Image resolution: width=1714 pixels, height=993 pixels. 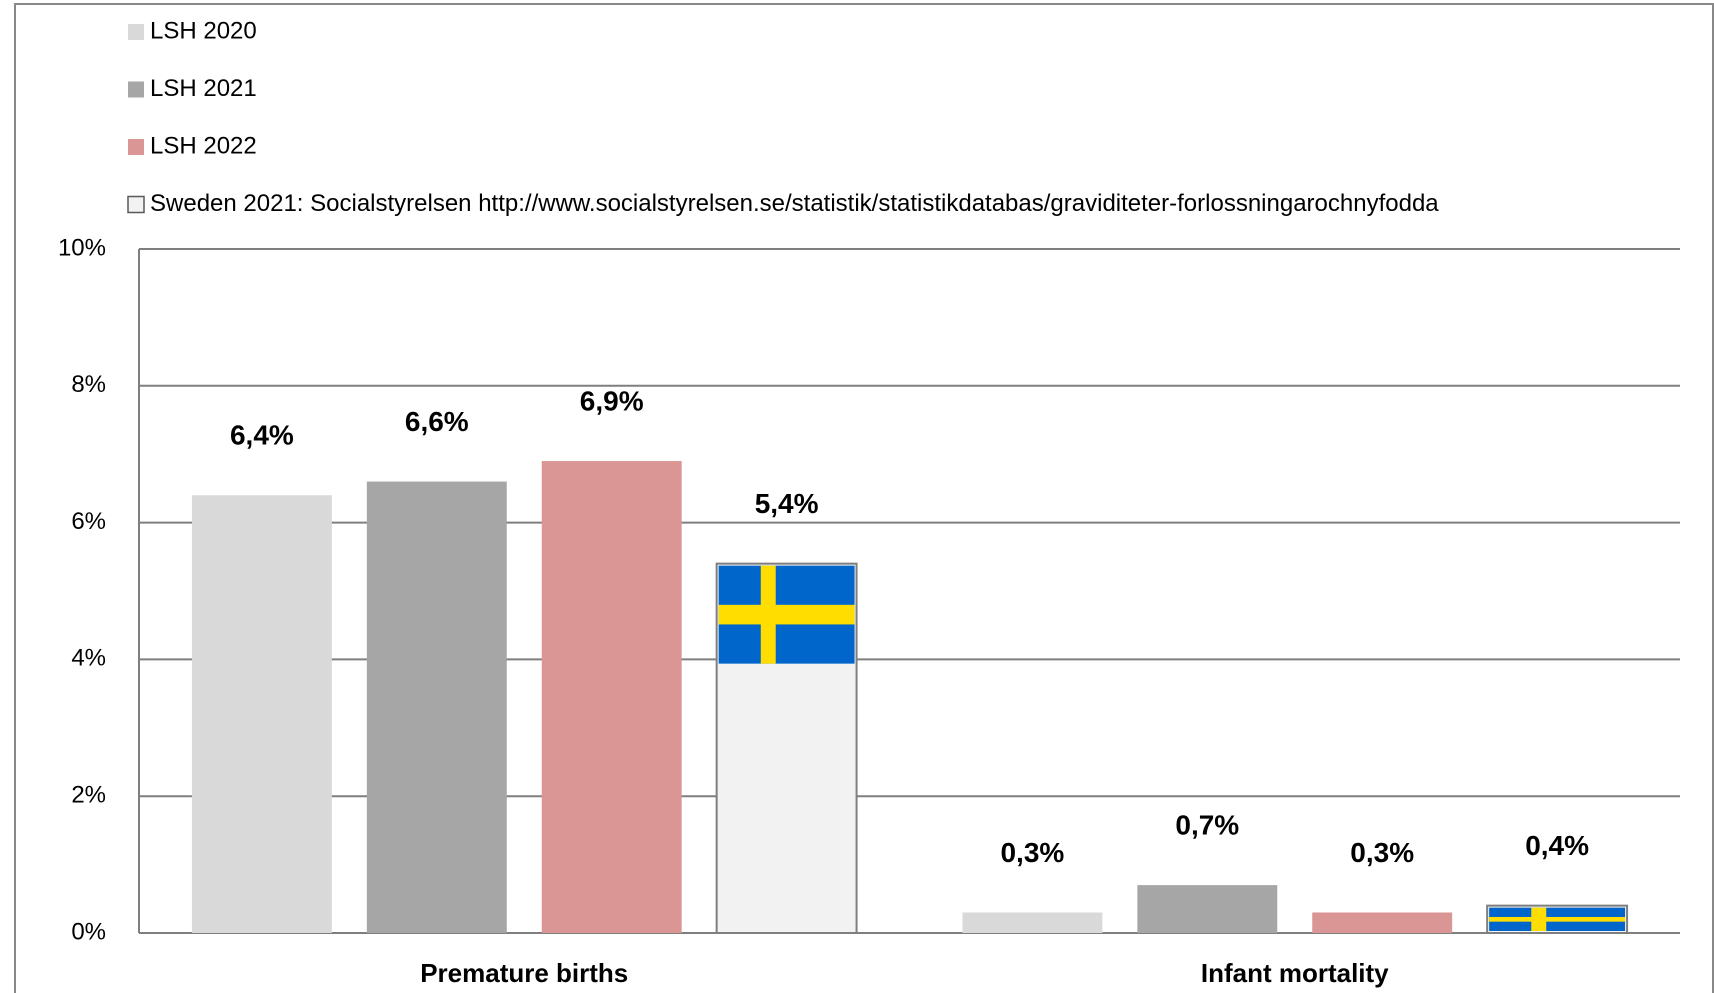 What do you see at coordinates (88, 658) in the screenshot?
I see `y-tick-label: 4%` at bounding box center [88, 658].